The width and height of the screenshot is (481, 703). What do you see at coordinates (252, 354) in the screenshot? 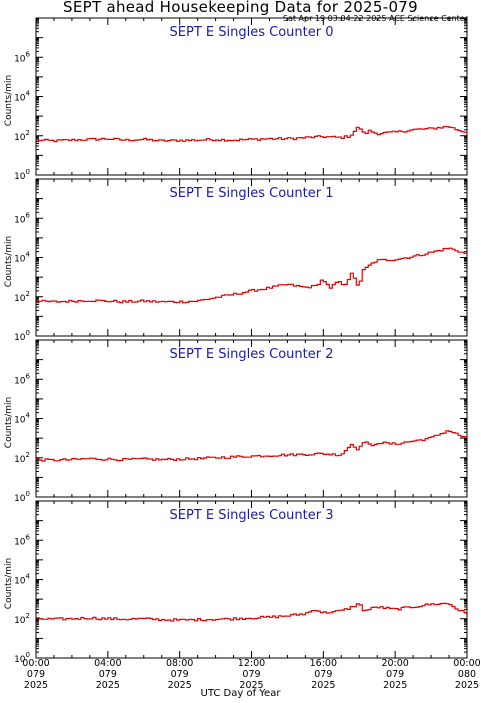
I see `panel-title: SEPT E Singles Counter 2` at bounding box center [252, 354].